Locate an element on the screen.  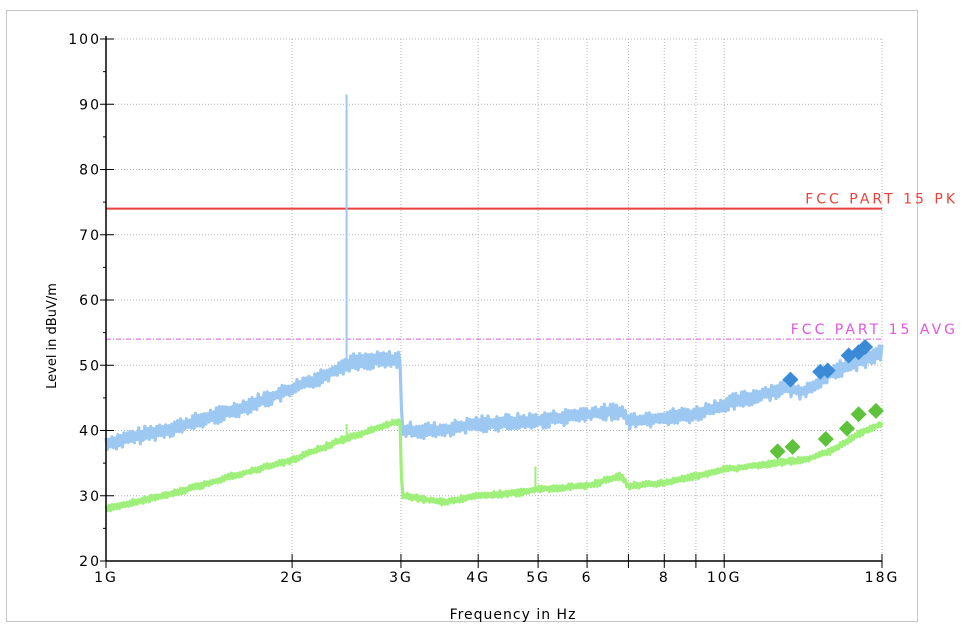
series-2-trace is located at coordinates (494, 465).